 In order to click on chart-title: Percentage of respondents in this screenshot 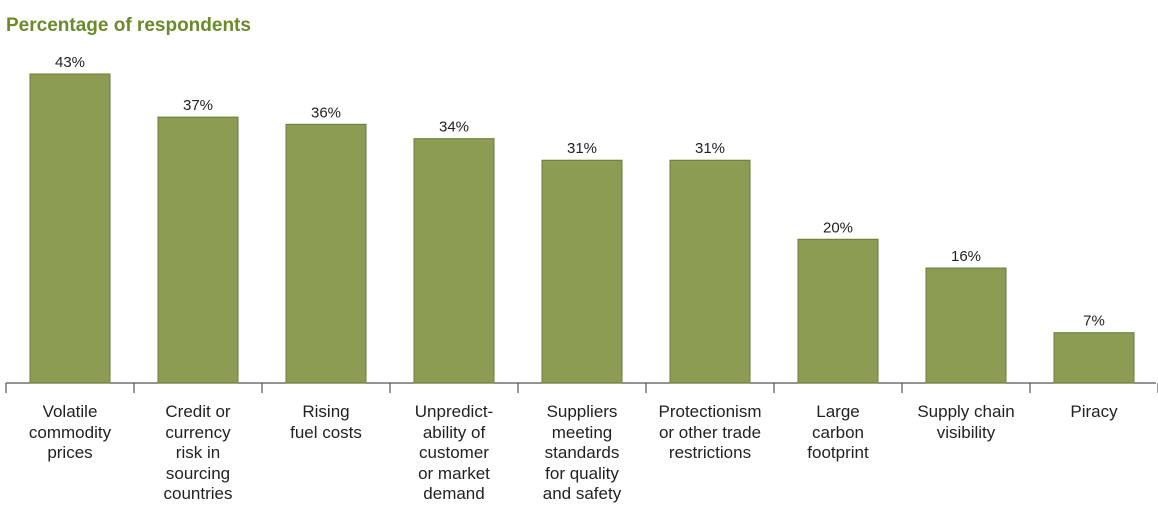, I will do `click(128, 25)`.